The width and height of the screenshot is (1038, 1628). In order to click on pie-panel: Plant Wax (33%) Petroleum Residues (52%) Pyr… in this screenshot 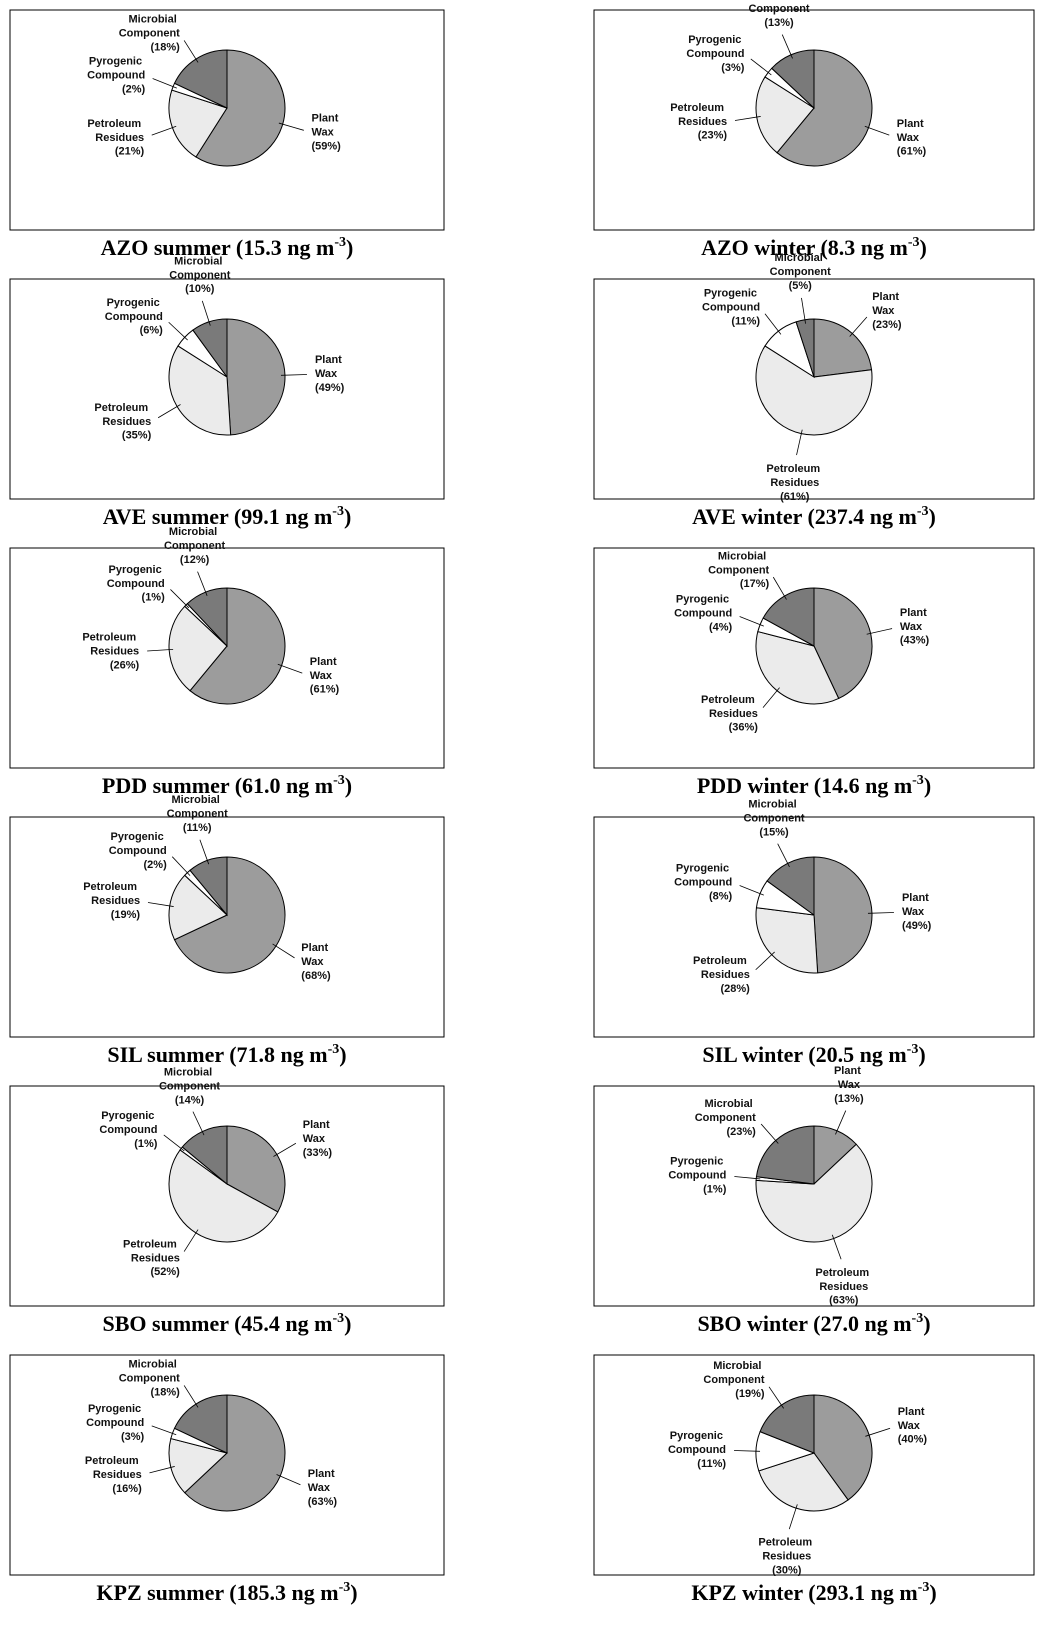, I will do `click(227, 1201)`.